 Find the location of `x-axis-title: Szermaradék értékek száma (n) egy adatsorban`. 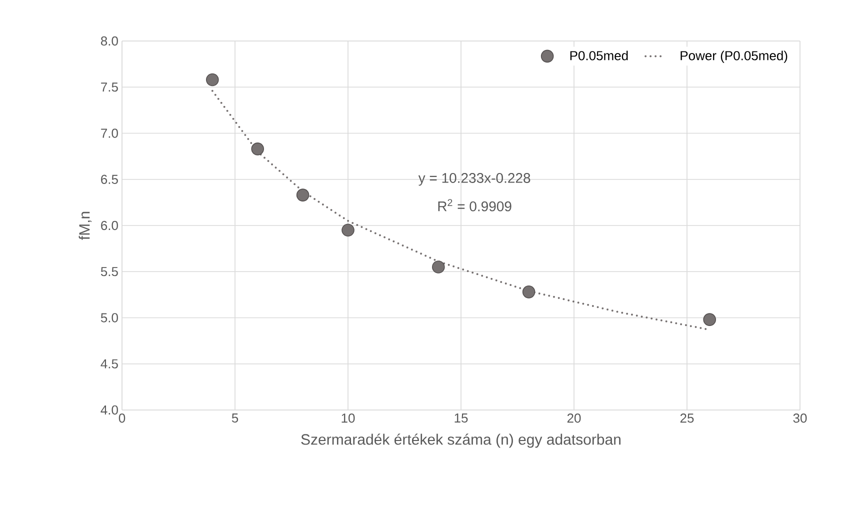

x-axis-title: Szermaradék értékek száma (n) egy adatsorban is located at coordinates (460, 441).